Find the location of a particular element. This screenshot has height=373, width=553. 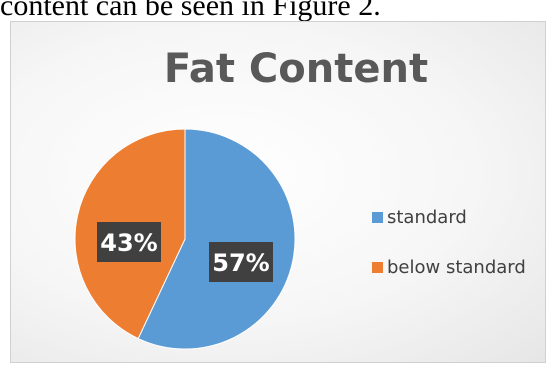

chart-title: Fat Content is located at coordinates (296, 69).